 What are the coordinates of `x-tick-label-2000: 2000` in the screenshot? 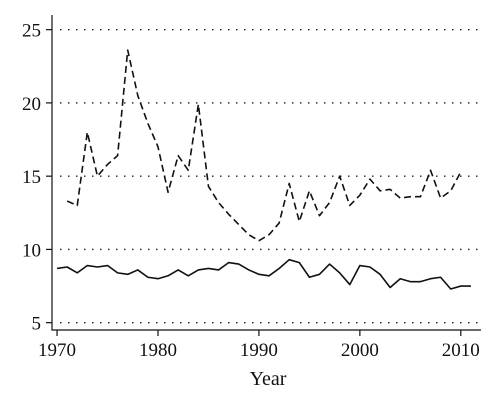 It's located at (360, 350).